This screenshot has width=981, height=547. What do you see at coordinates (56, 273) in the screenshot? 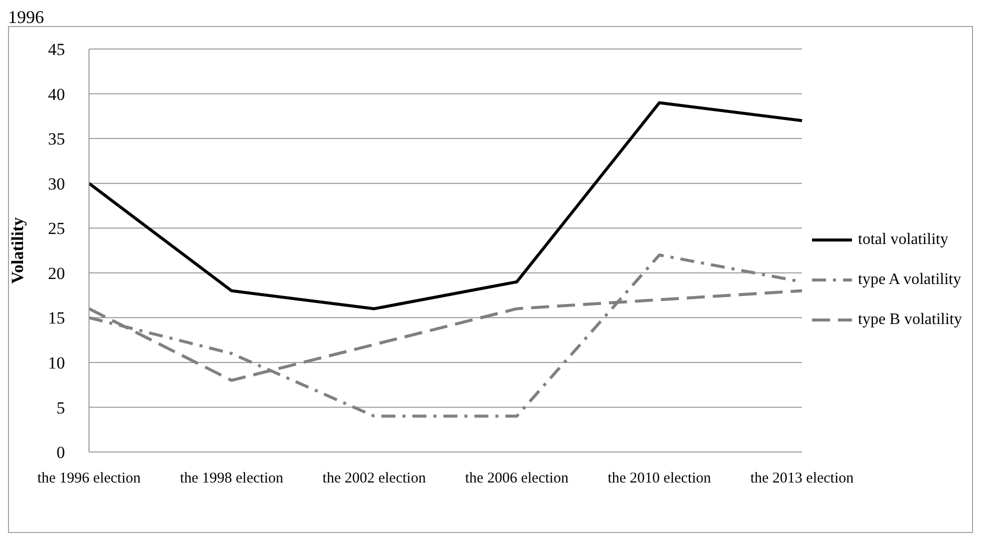
I see `y-tick-label: 20` at bounding box center [56, 273].